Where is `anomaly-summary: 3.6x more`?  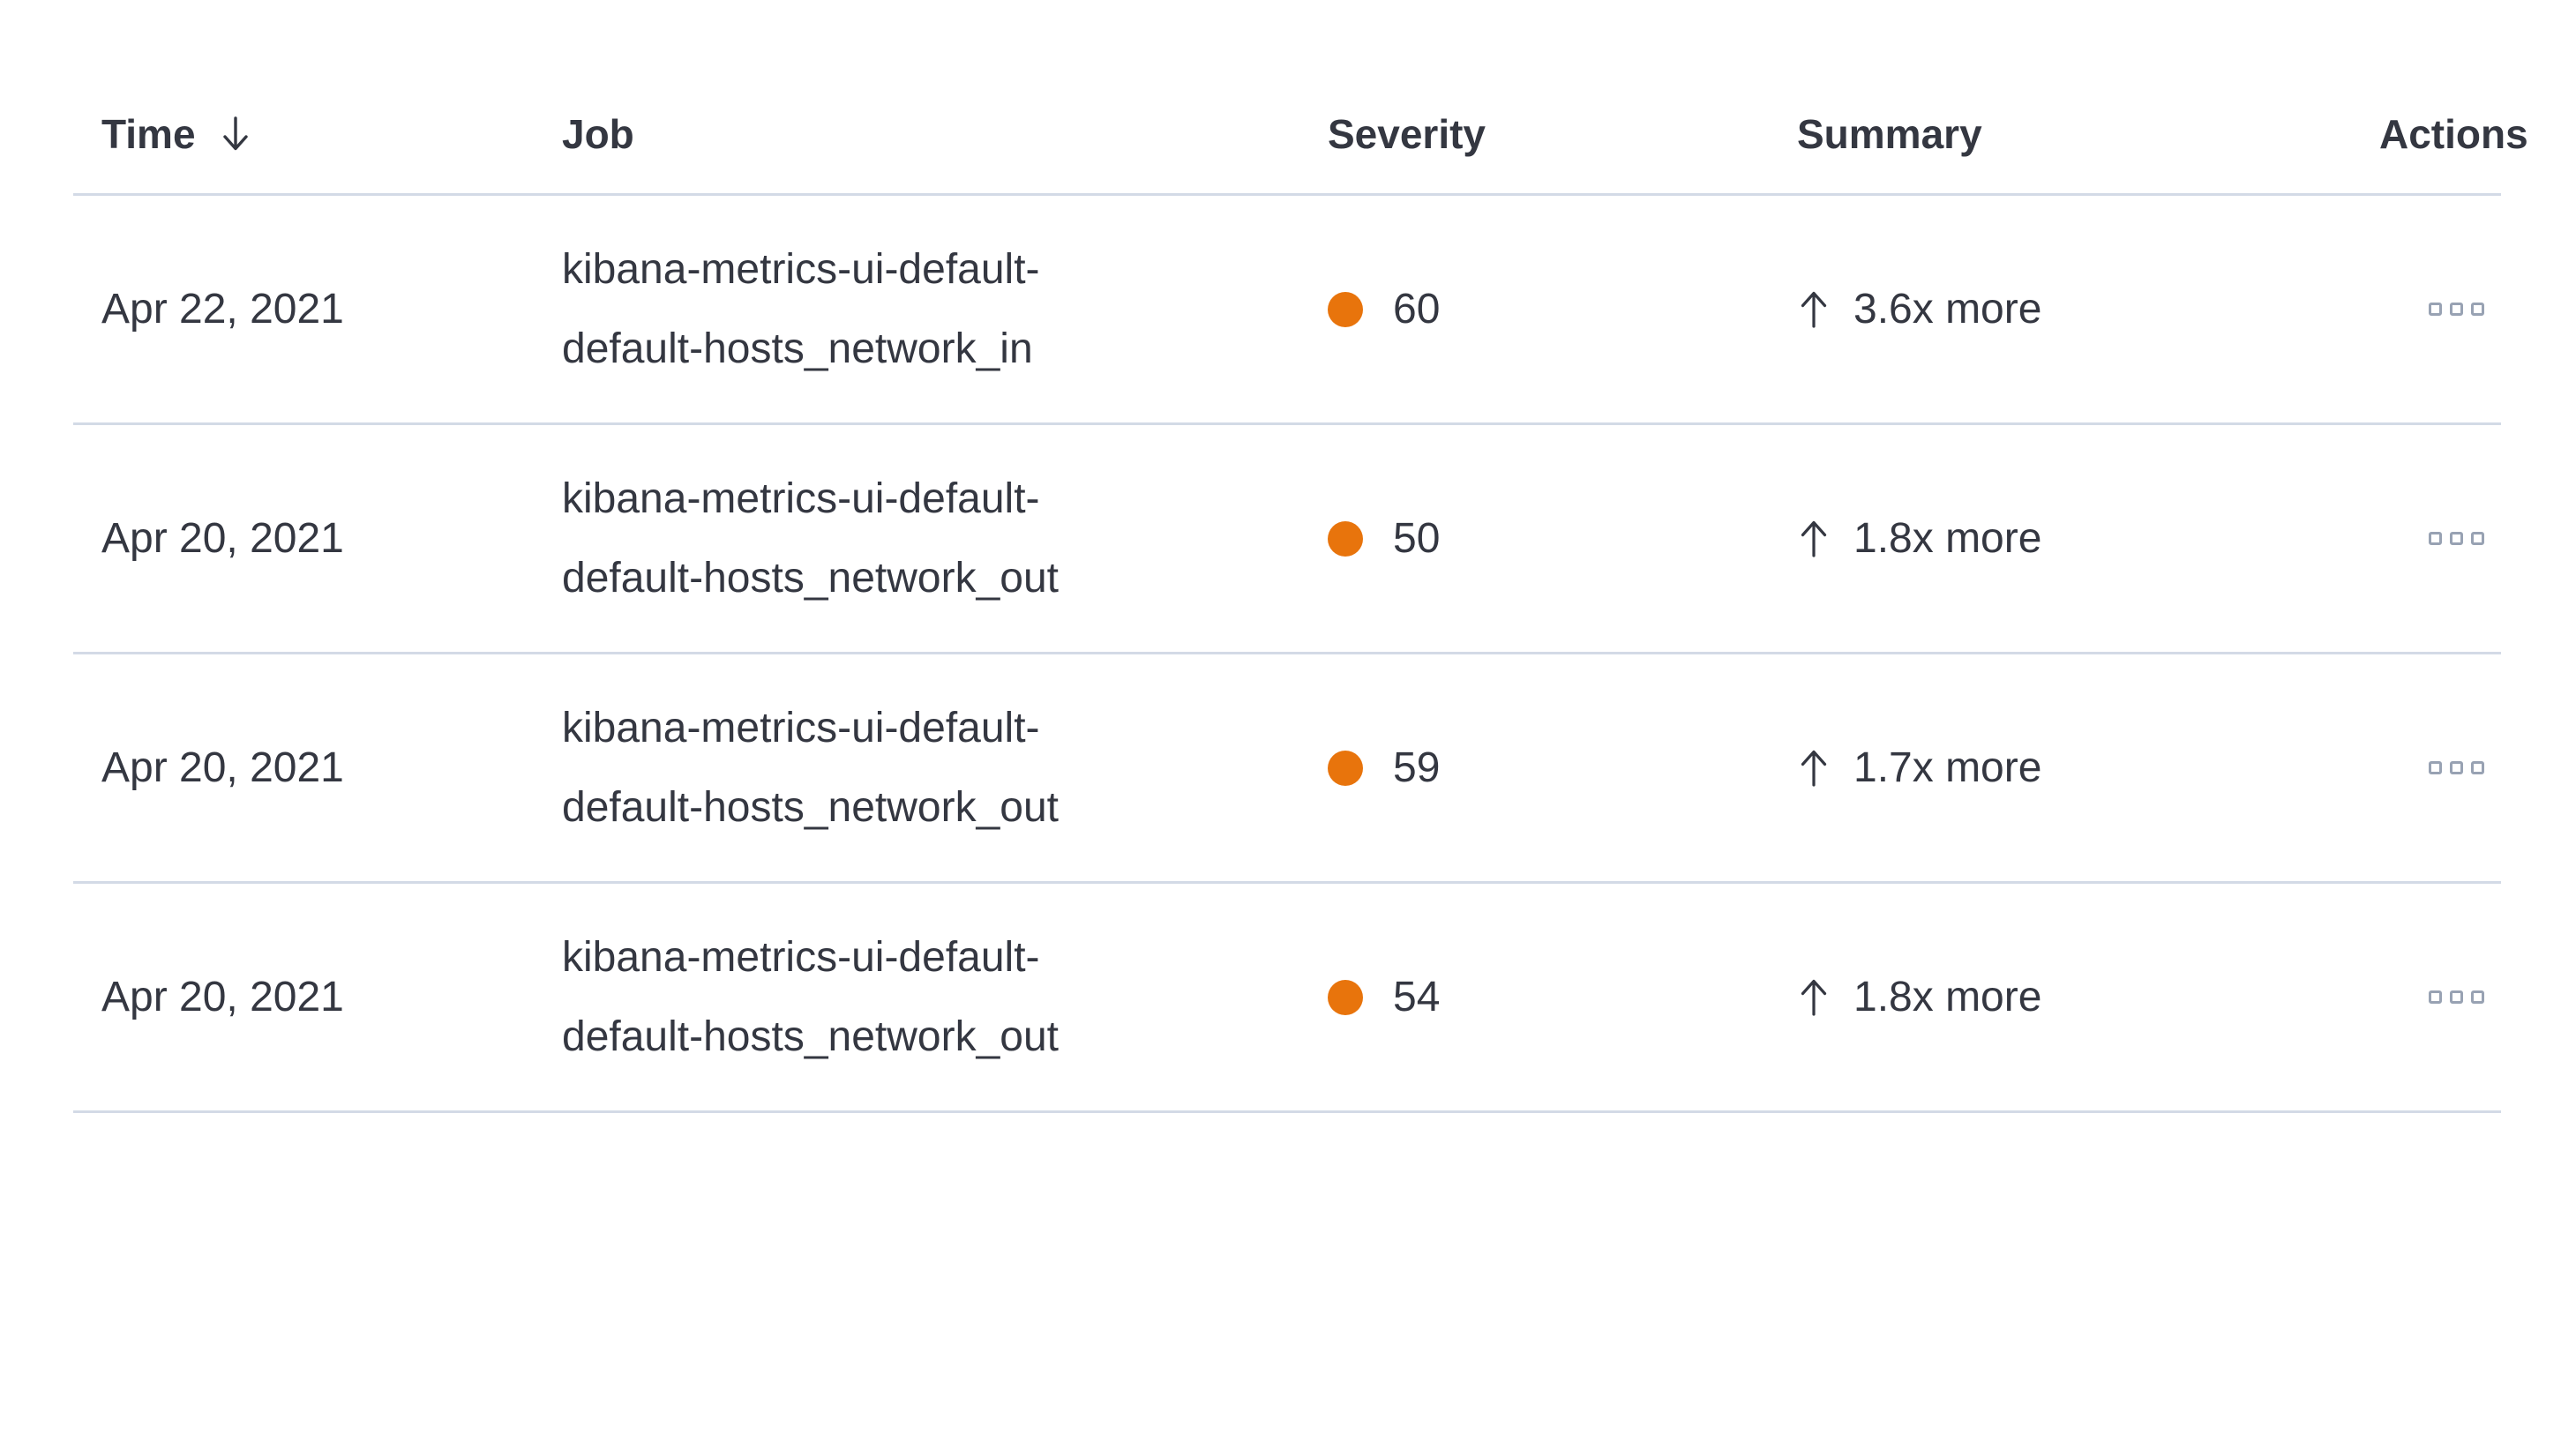
anomaly-summary: 3.6x more is located at coordinates (1948, 309).